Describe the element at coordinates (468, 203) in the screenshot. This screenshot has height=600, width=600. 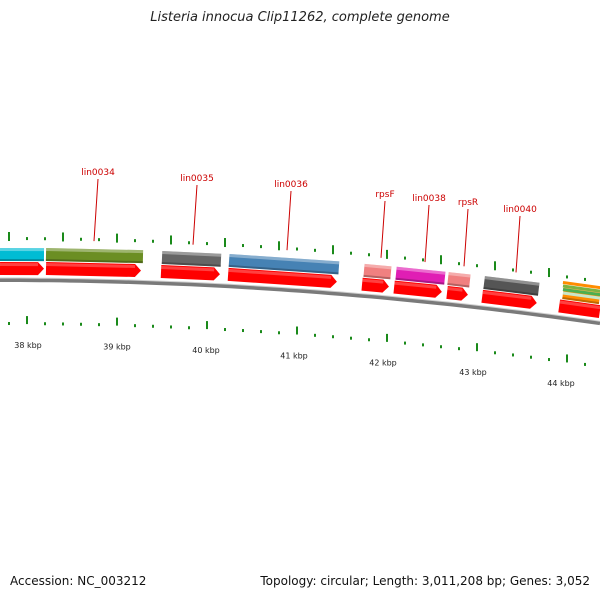
I see `gene-label-rpsR: rpsR` at that location.